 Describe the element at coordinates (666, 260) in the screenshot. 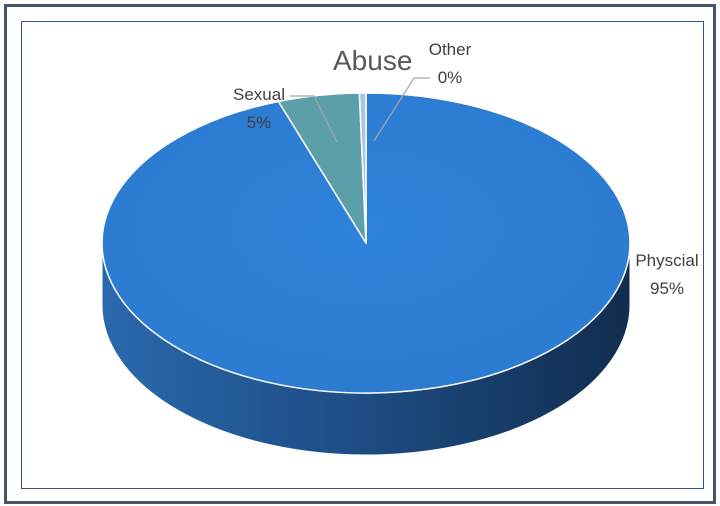

I see `data-label-physcial-category: Physcial` at that location.